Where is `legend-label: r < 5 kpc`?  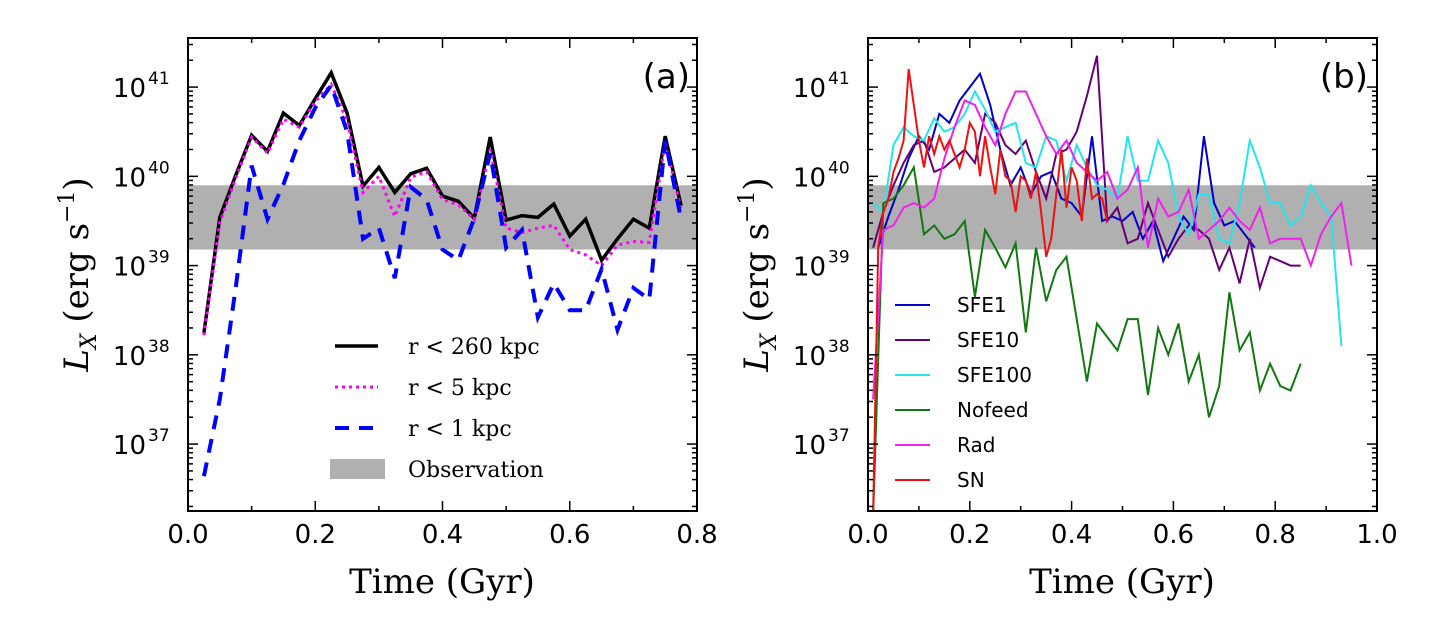
legend-label: r < 5 kpc is located at coordinates (460, 388).